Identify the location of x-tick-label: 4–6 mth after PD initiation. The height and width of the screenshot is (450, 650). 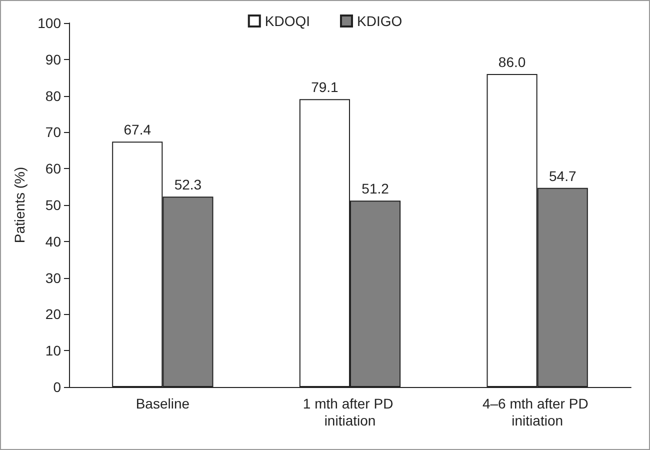
(537, 412).